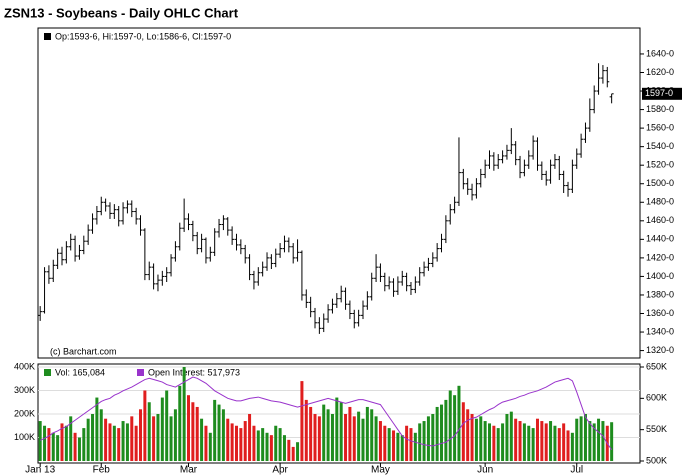 This screenshot has width=688, height=476. What do you see at coordinates (121, 12) in the screenshot?
I see `chart-title: ZSN13 - Soybeans - Daily OHLC Chart` at bounding box center [121, 12].